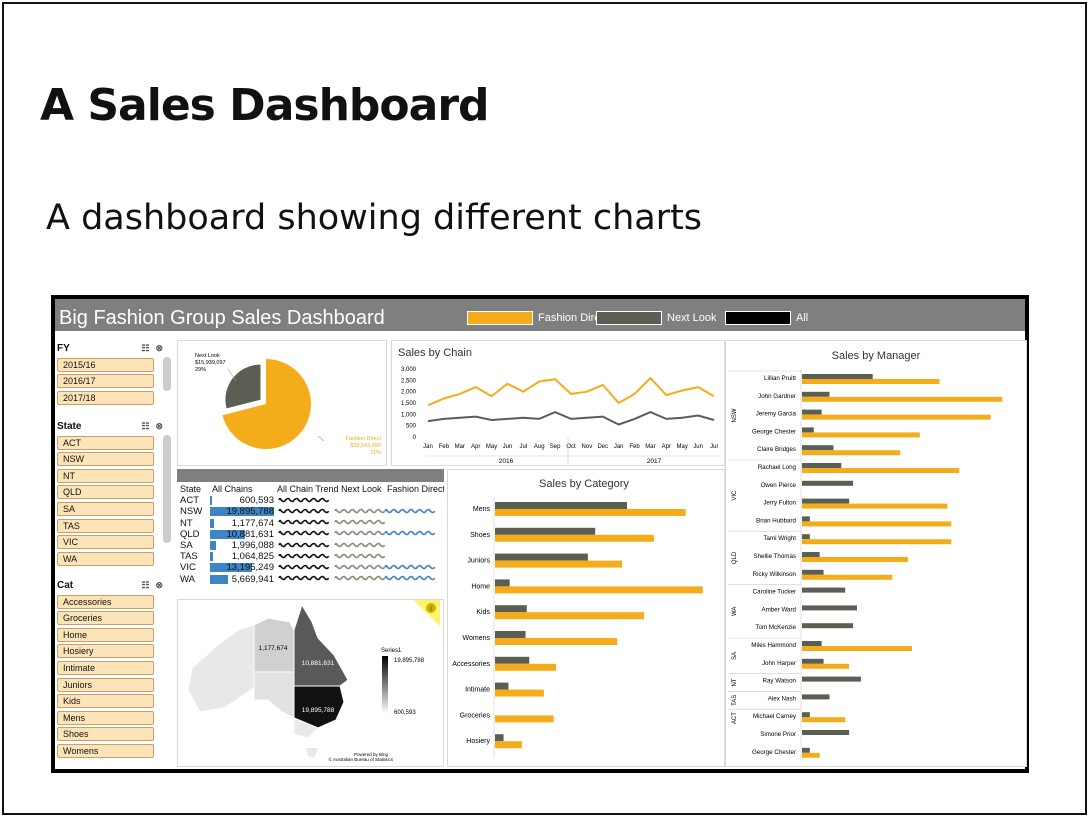 The width and height of the screenshot is (1089, 817). I want to click on state-item: VIC, so click(105, 542).